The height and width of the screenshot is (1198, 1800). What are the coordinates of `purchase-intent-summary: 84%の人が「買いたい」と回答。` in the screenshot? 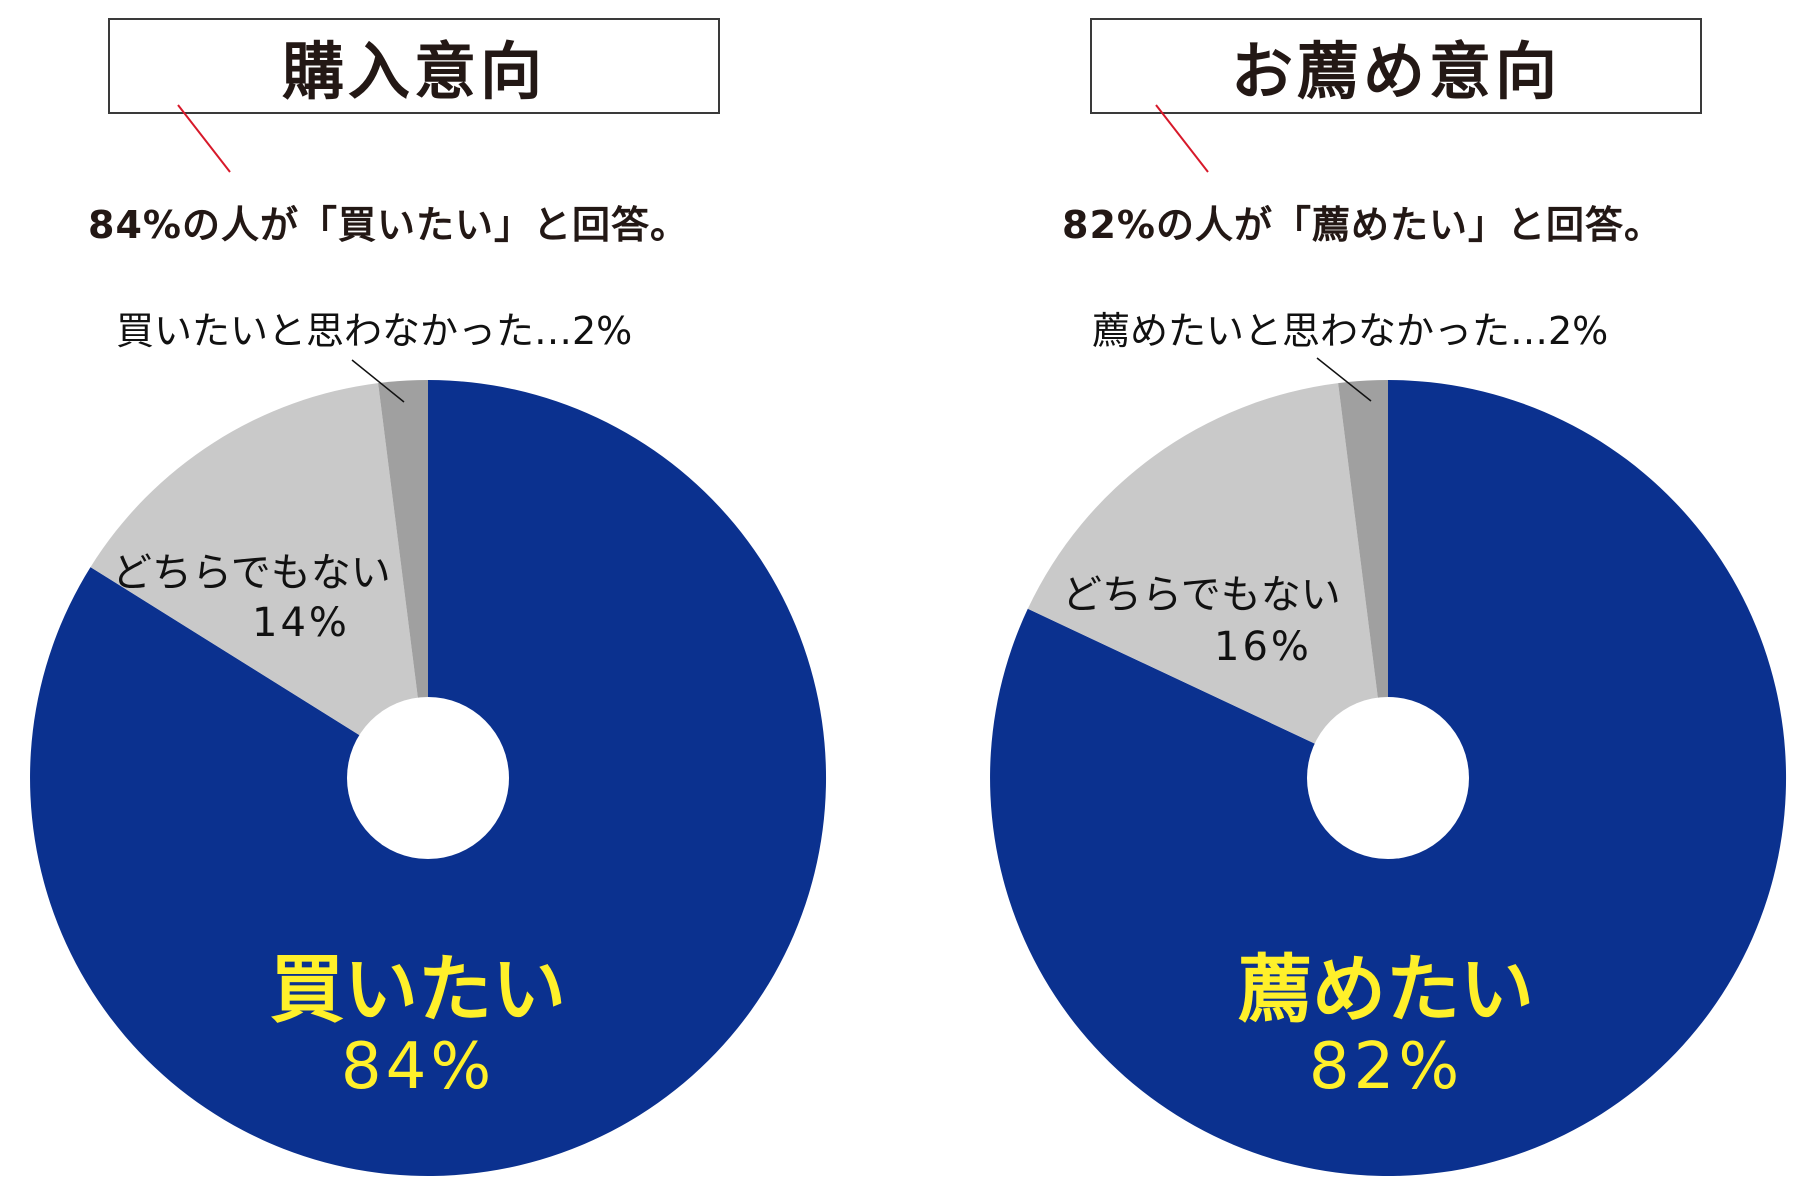 It's located at (388, 225).